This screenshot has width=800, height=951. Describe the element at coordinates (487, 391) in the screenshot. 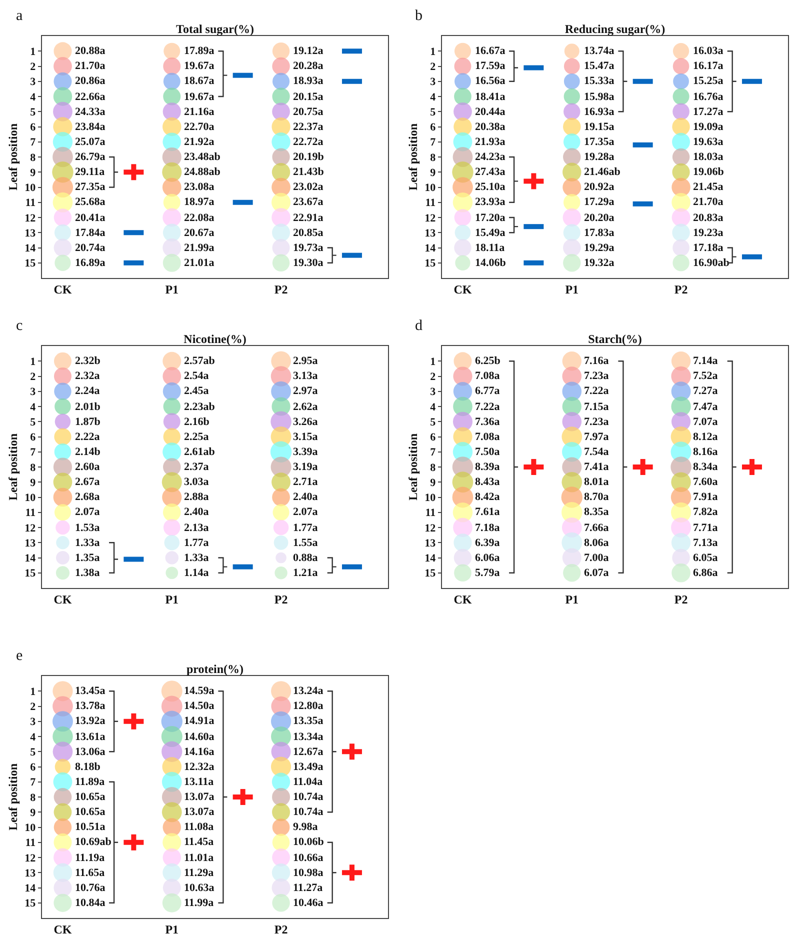

I see `annotation: 6.77a` at that location.